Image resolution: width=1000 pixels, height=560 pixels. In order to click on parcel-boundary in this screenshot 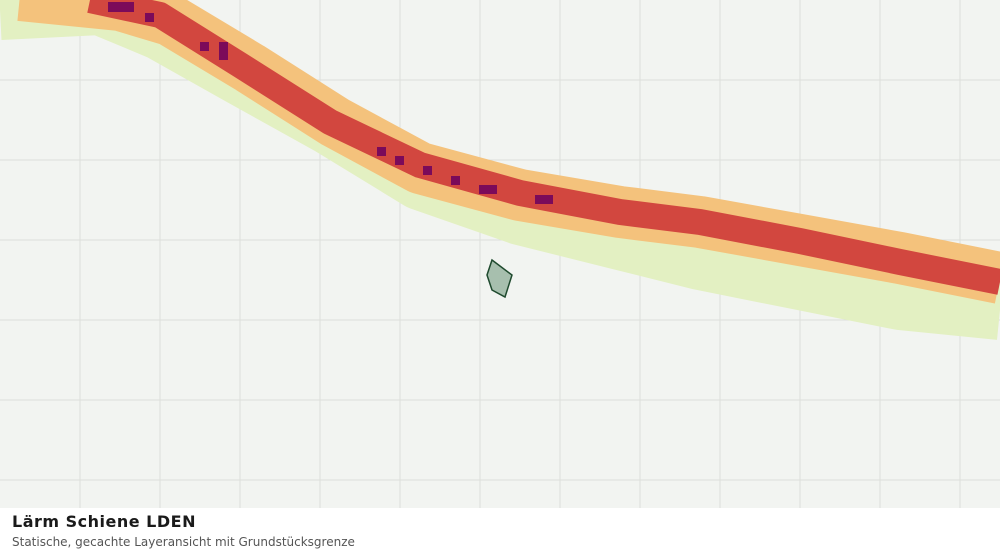, I will do `click(499, 278)`.